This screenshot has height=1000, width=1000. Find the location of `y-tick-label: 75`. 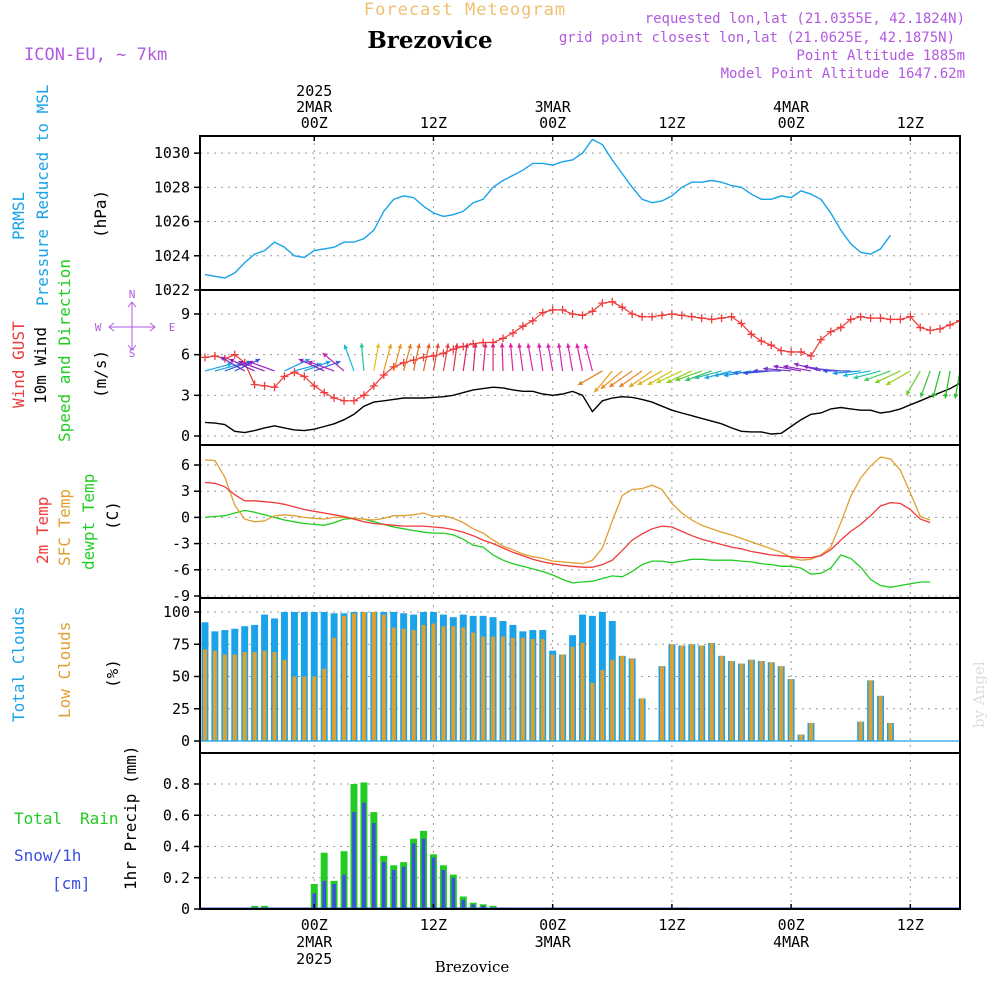

y-tick-label: 75 is located at coordinates (181, 644).